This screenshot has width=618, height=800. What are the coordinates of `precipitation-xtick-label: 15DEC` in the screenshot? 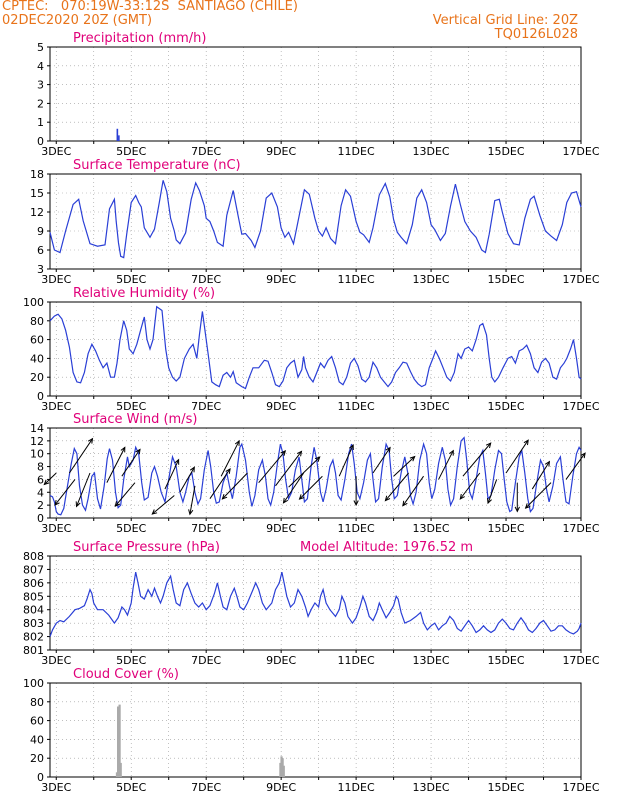 It's located at (505, 151).